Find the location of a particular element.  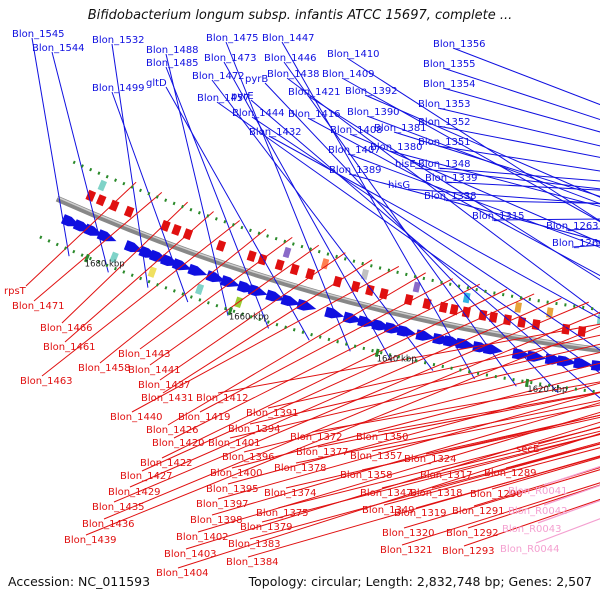

reverse-gene-label: Blon_1436 is located at coordinates (108, 524).